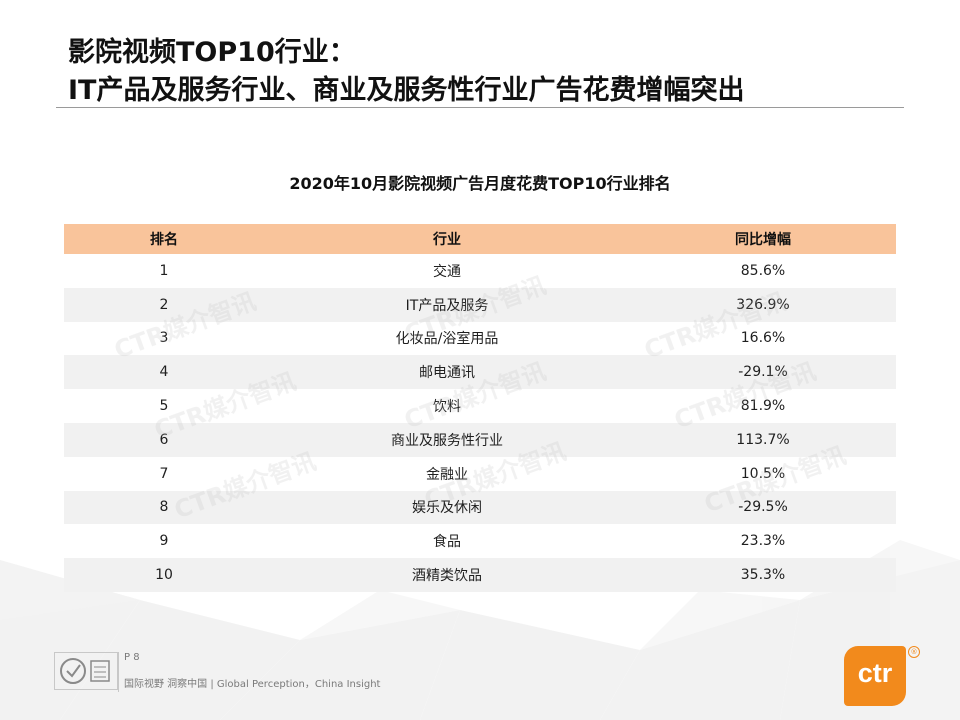  What do you see at coordinates (480, 271) in the screenshot?
I see `table-row: 1 交通 85.6%` at bounding box center [480, 271].